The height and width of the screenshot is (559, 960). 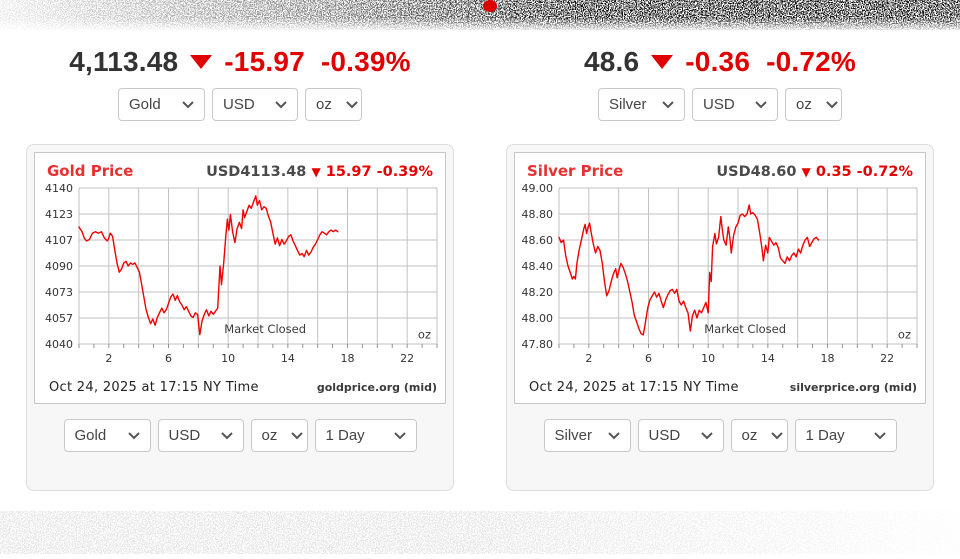 What do you see at coordinates (376, 387) in the screenshot?
I see `gold-chart-source: goldprice.org (mid)` at bounding box center [376, 387].